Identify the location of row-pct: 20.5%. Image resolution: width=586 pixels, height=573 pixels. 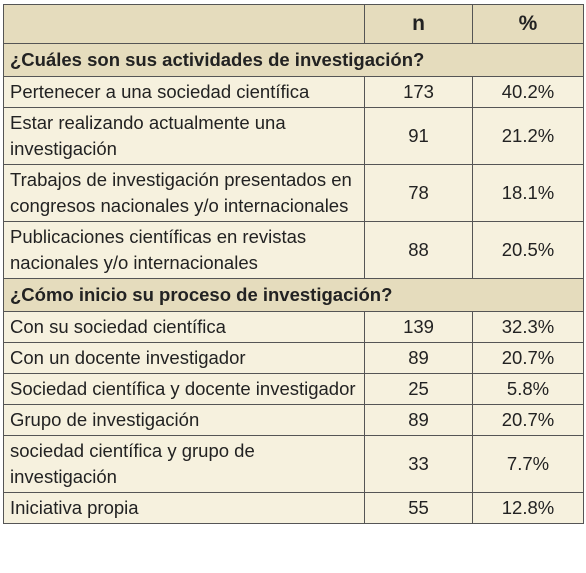
(528, 250).